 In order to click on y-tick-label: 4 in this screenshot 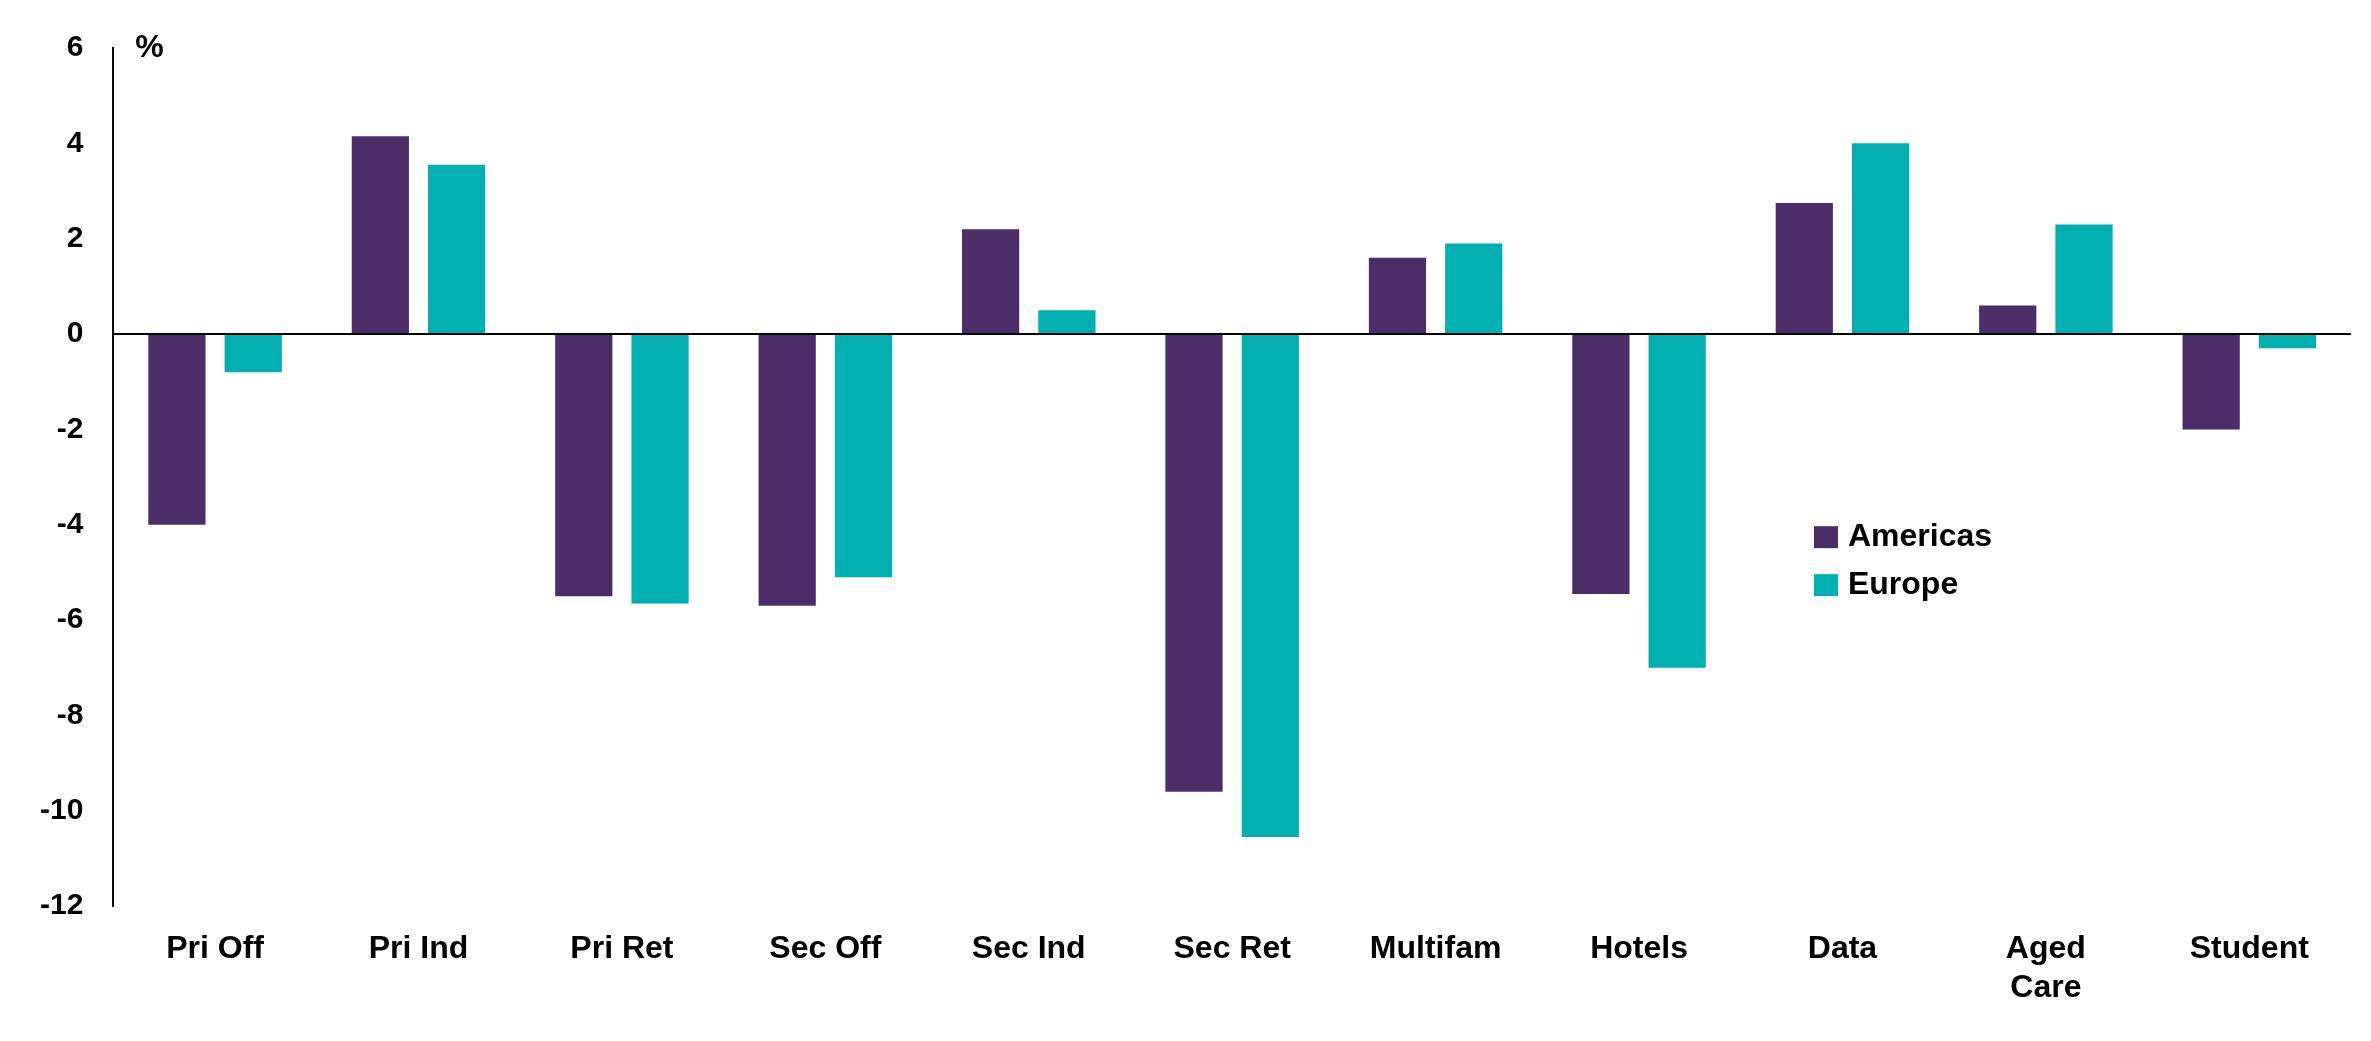, I will do `click(75, 141)`.